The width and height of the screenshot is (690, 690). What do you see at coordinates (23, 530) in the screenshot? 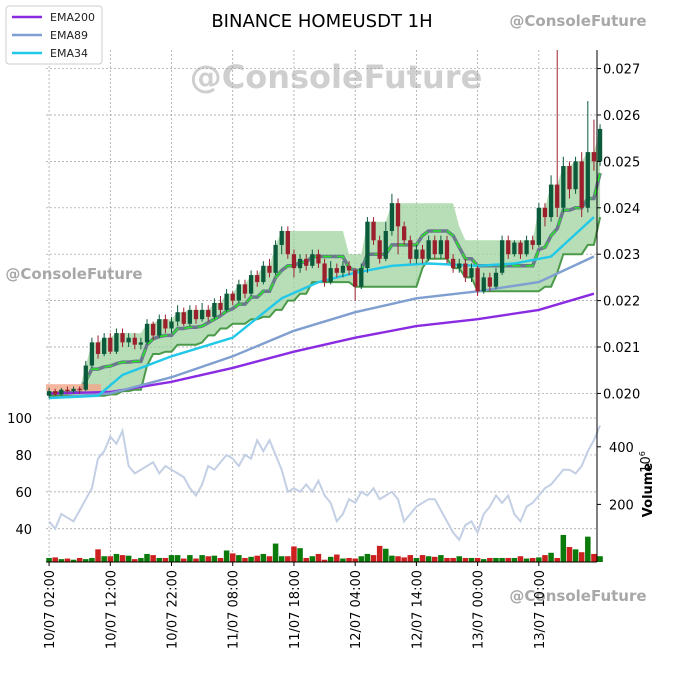
I see `osc-tick-label: 40` at bounding box center [23, 530].